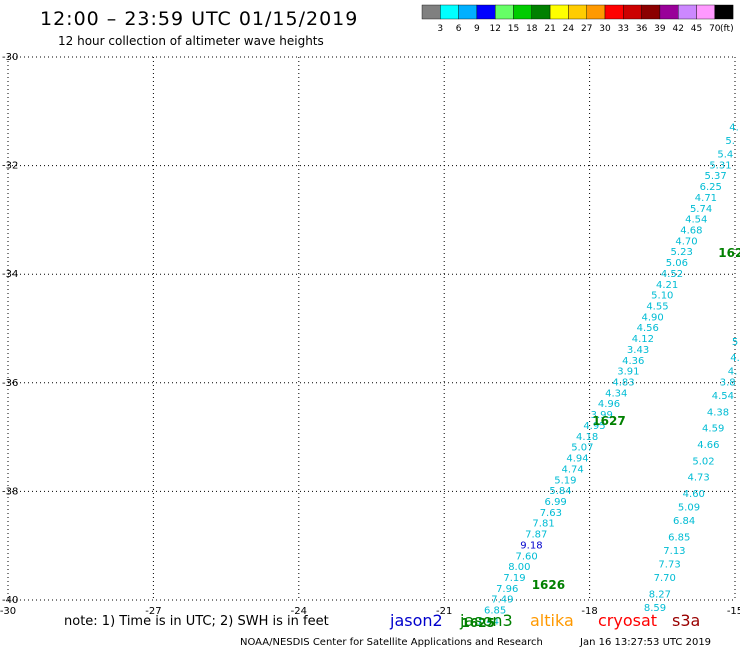 This screenshot has width=740, height=650. What do you see at coordinates (552, 620) in the screenshot?
I see `legend-altika: altika` at bounding box center [552, 620].